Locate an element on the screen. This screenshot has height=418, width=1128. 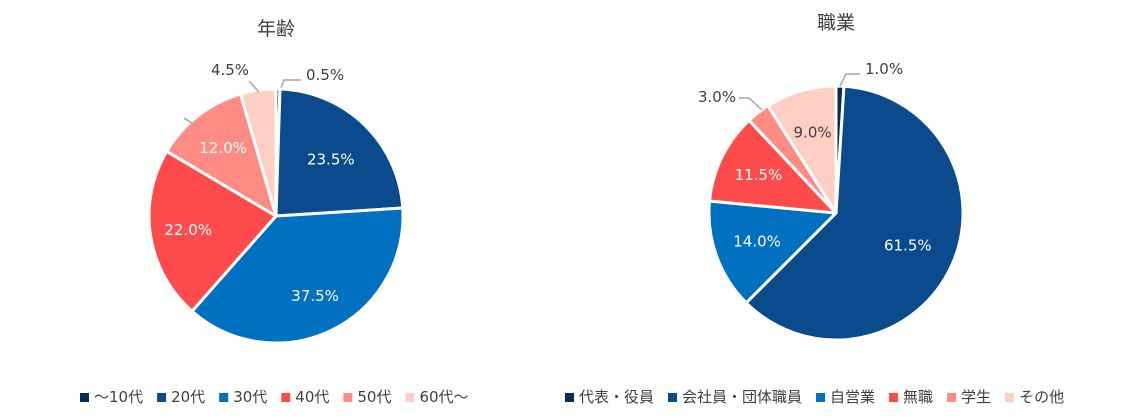
legend-label-0-0: ～10代 is located at coordinates (118, 397).